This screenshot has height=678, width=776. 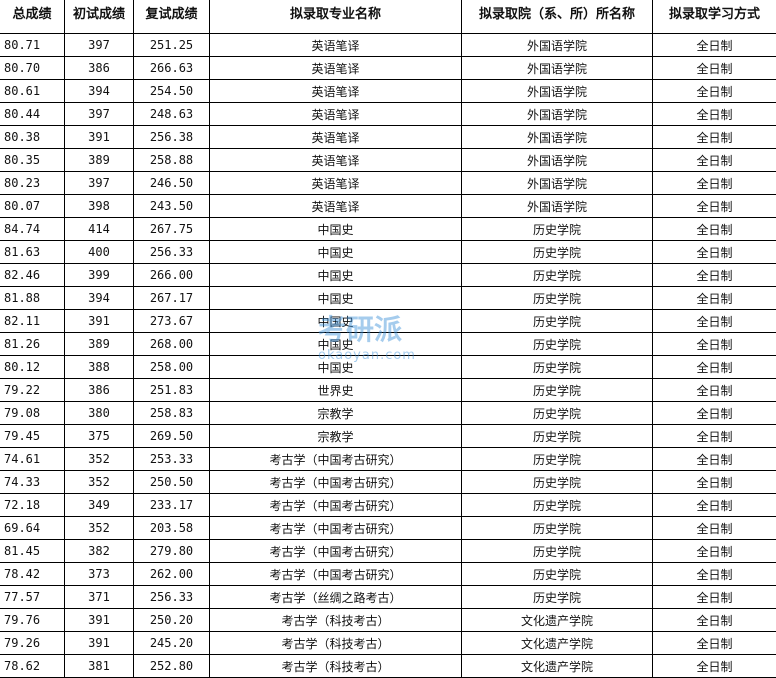 What do you see at coordinates (32, 114) in the screenshot?
I see `cell-total-score: 80.44` at bounding box center [32, 114].